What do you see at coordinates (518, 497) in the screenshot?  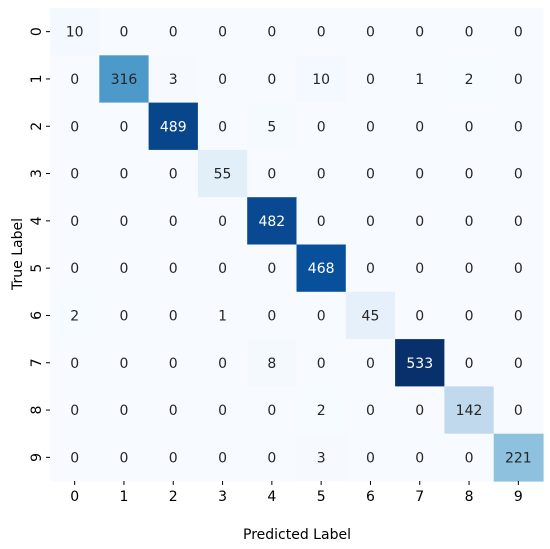 I see `x-tick-label: 9` at bounding box center [518, 497].